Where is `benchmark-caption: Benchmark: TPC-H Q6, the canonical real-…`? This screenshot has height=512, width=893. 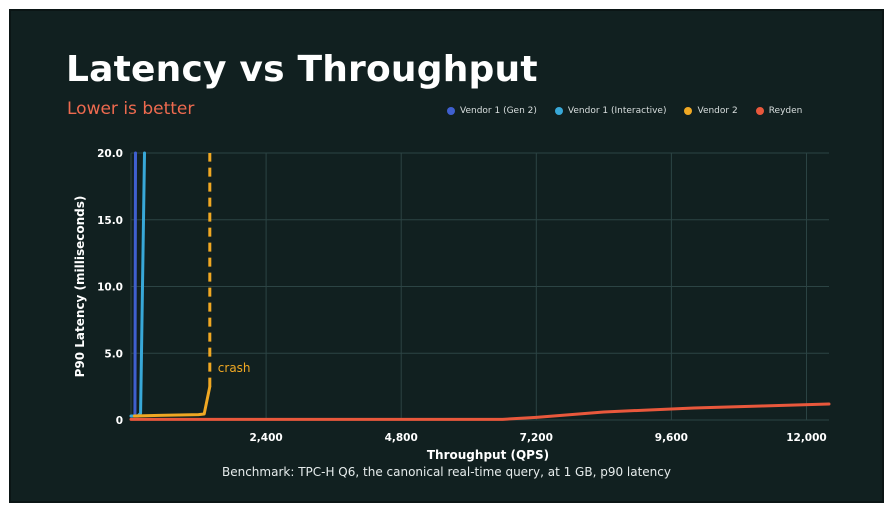
benchmark-caption: Benchmark: TPC-H Q6, the canonical real-… is located at coordinates (446, 472).